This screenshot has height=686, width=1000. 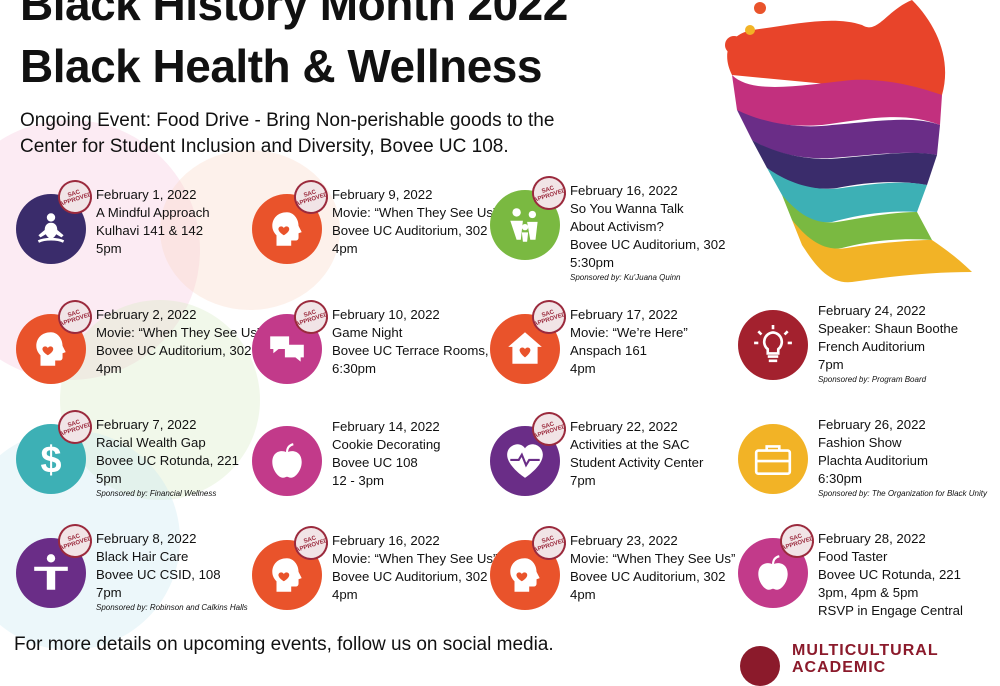 What do you see at coordinates (142, 556) in the screenshot?
I see `event-line: Black Hair Care` at bounding box center [142, 556].